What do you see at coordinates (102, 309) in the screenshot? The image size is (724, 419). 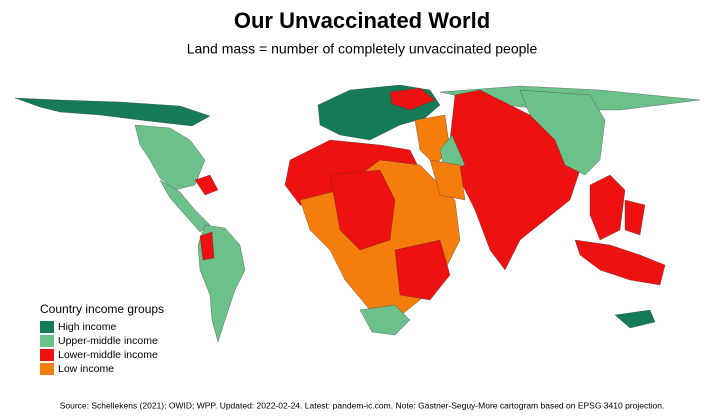 I see `legend-title: Country income groups` at bounding box center [102, 309].